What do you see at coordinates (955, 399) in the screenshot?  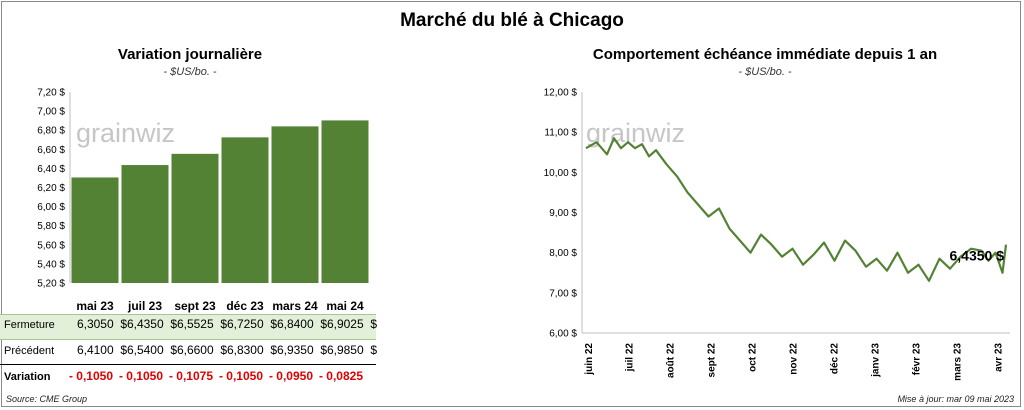 I see `update-note: Mise à jour: mar 09 mai 2023` at bounding box center [955, 399].